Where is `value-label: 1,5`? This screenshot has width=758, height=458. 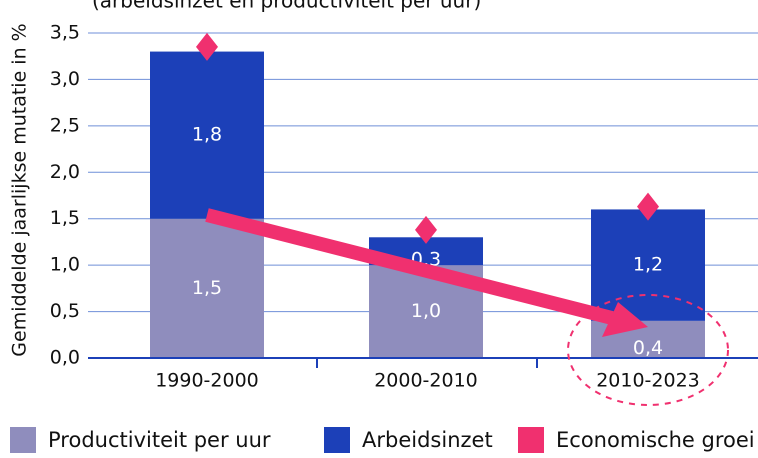 value-label: 1,5 is located at coordinates (207, 288).